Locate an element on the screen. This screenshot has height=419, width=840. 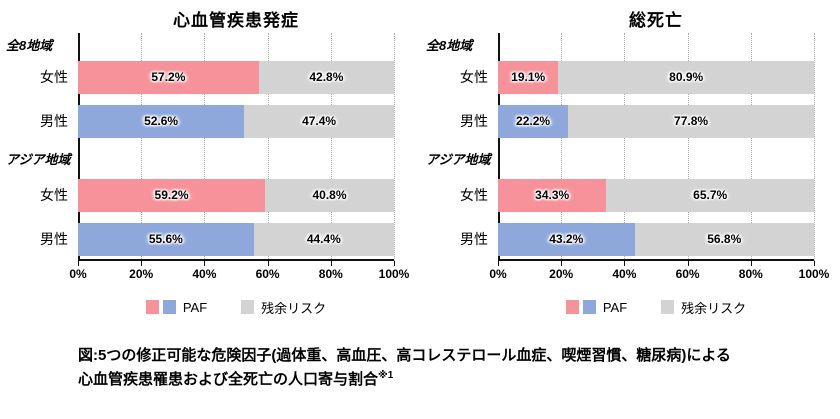
bar-track: 57.2% 42.8% is located at coordinates (236, 77).